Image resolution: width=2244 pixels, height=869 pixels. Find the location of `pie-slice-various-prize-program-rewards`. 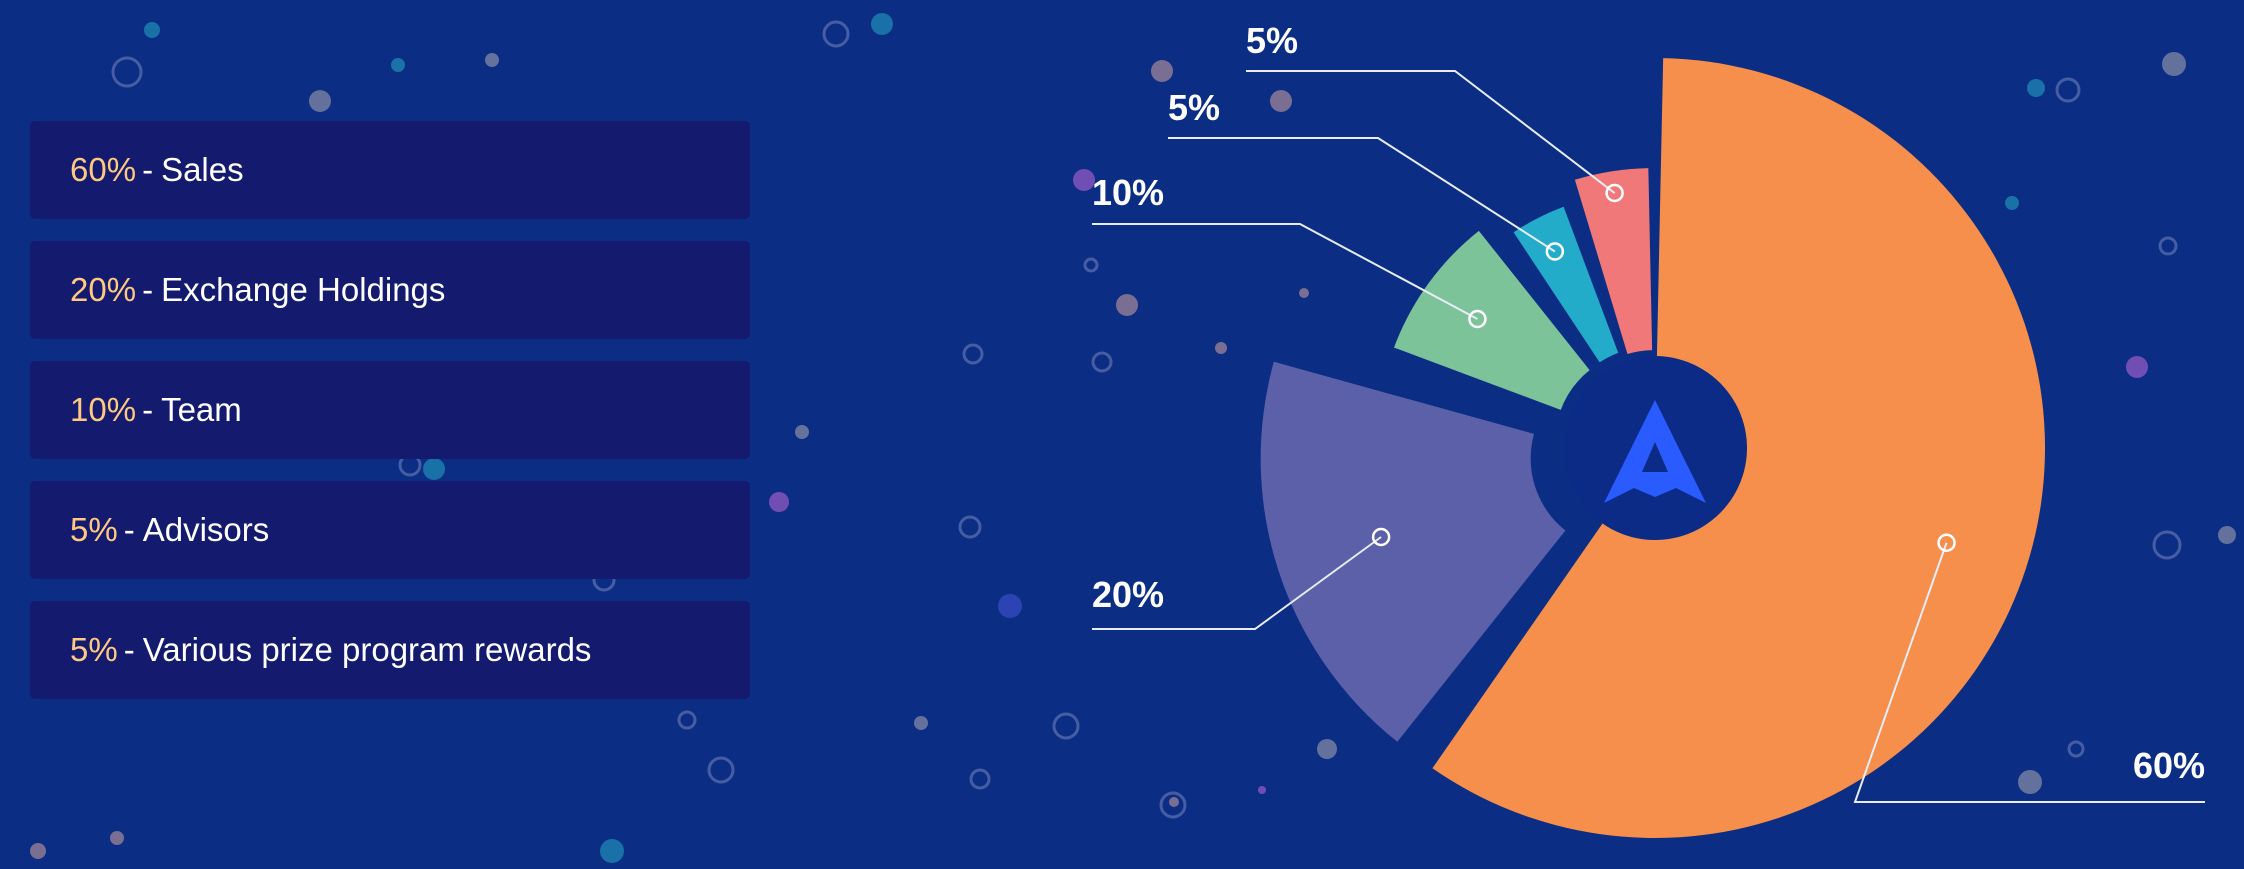

pie-slice-various-prize-program-rewards is located at coordinates (1613, 261).